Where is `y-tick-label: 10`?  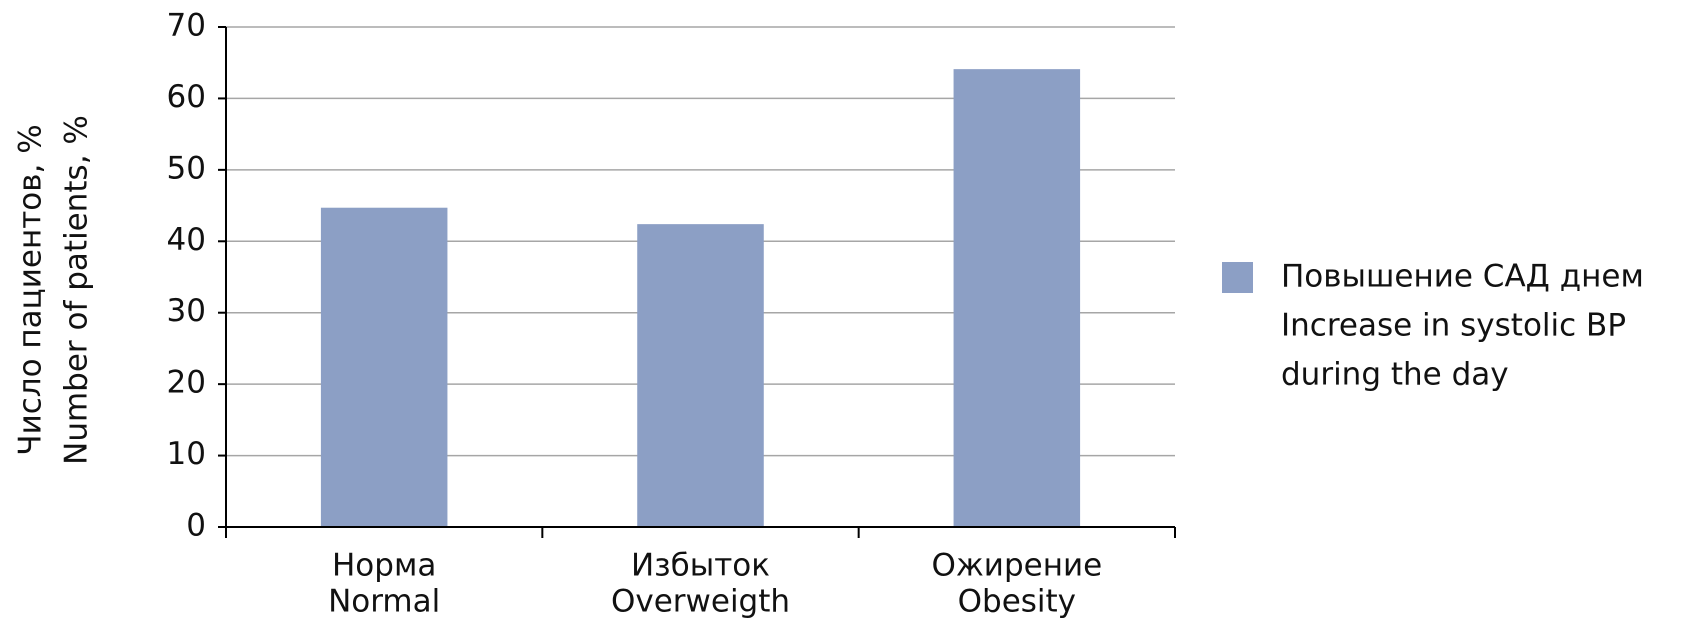
y-tick-label: 10 is located at coordinates (186, 454).